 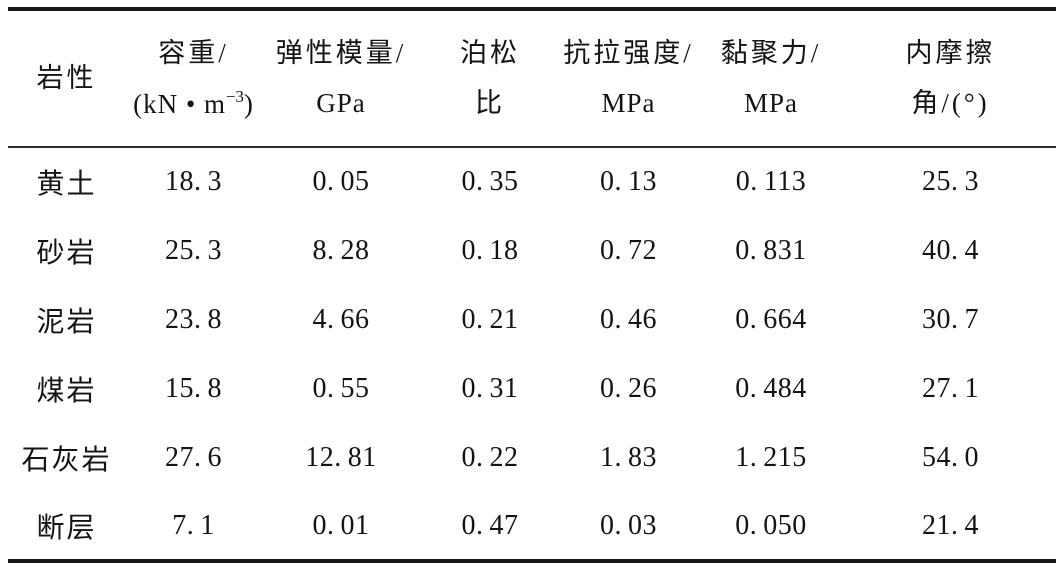 What do you see at coordinates (341, 103) in the screenshot?
I see `header-unit: GPa` at bounding box center [341, 103].